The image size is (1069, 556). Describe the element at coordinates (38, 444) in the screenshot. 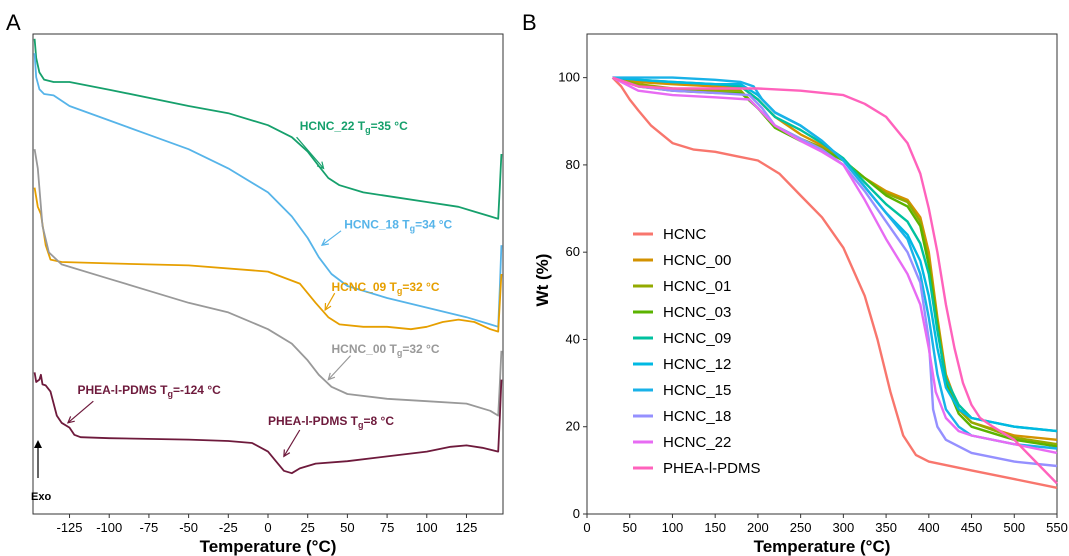

I see `exo-arrowhead-icon` at that location.